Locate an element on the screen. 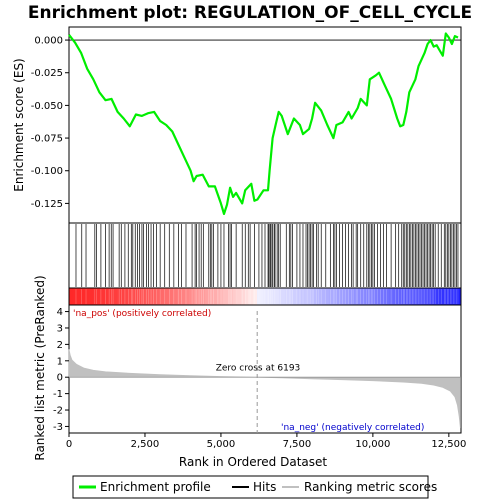 The image size is (500, 500). ranking-metric-series is located at coordinates (264, 389).